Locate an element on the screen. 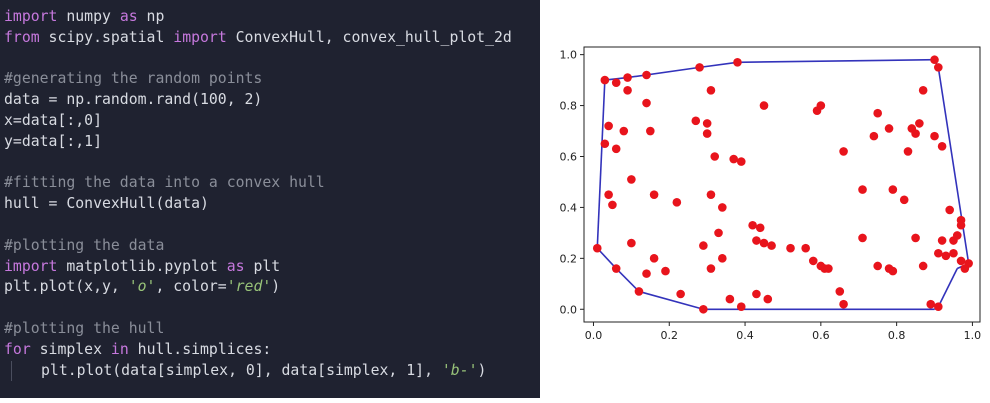 This screenshot has width=990, height=403. code-token: data = np.random.rand(100, 2) is located at coordinates (133, 100).